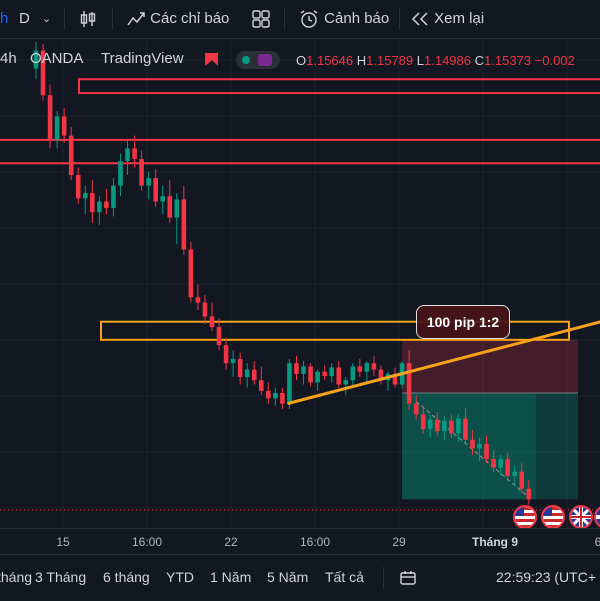  Describe the element at coordinates (443, 363) in the screenshot. I see `trendline` at that location.